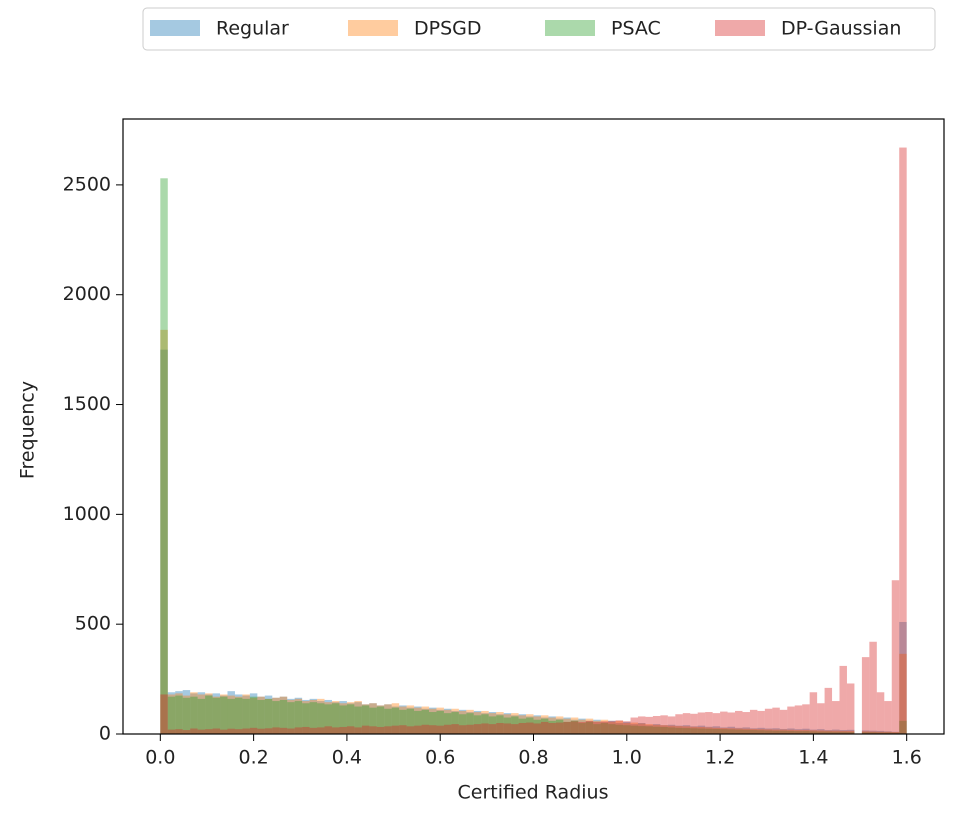 The height and width of the screenshot is (820, 957). I want to click on legend-swatch, so click(740, 28).